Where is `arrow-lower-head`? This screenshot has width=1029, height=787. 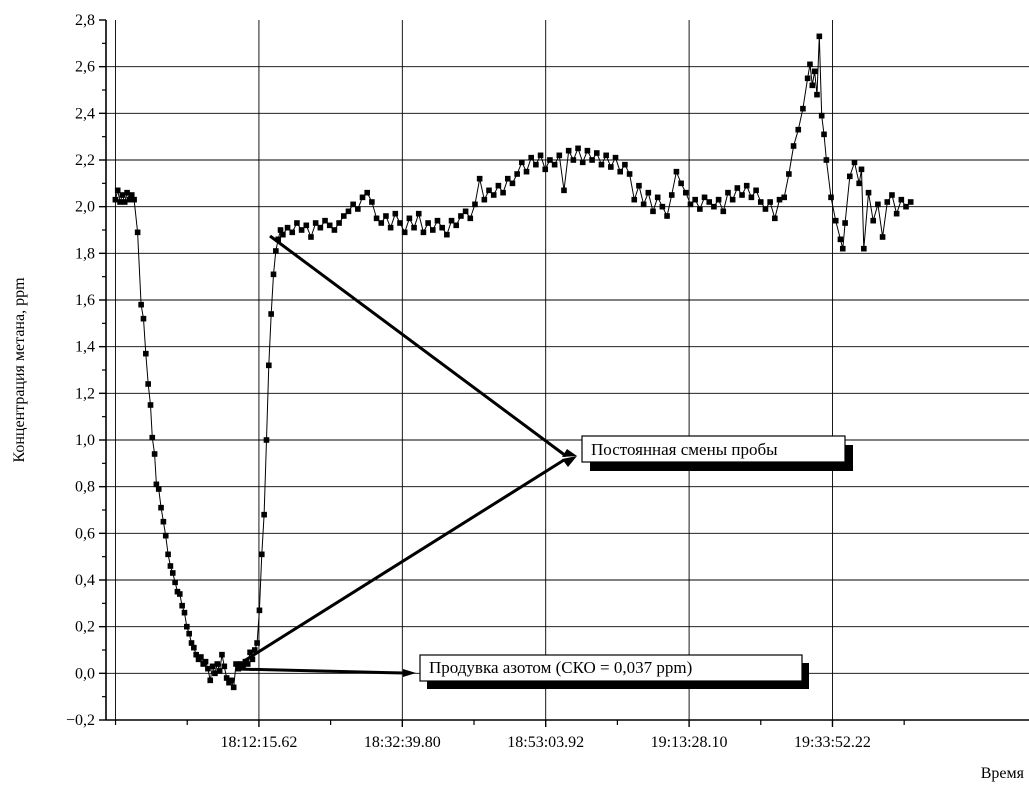 arrow-lower-head is located at coordinates (569, 461).